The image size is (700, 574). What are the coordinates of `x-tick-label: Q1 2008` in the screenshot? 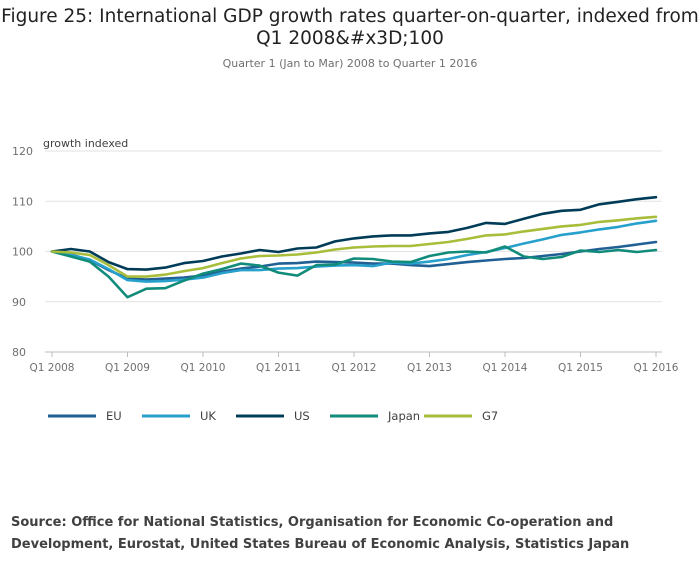 It's located at (51, 368).